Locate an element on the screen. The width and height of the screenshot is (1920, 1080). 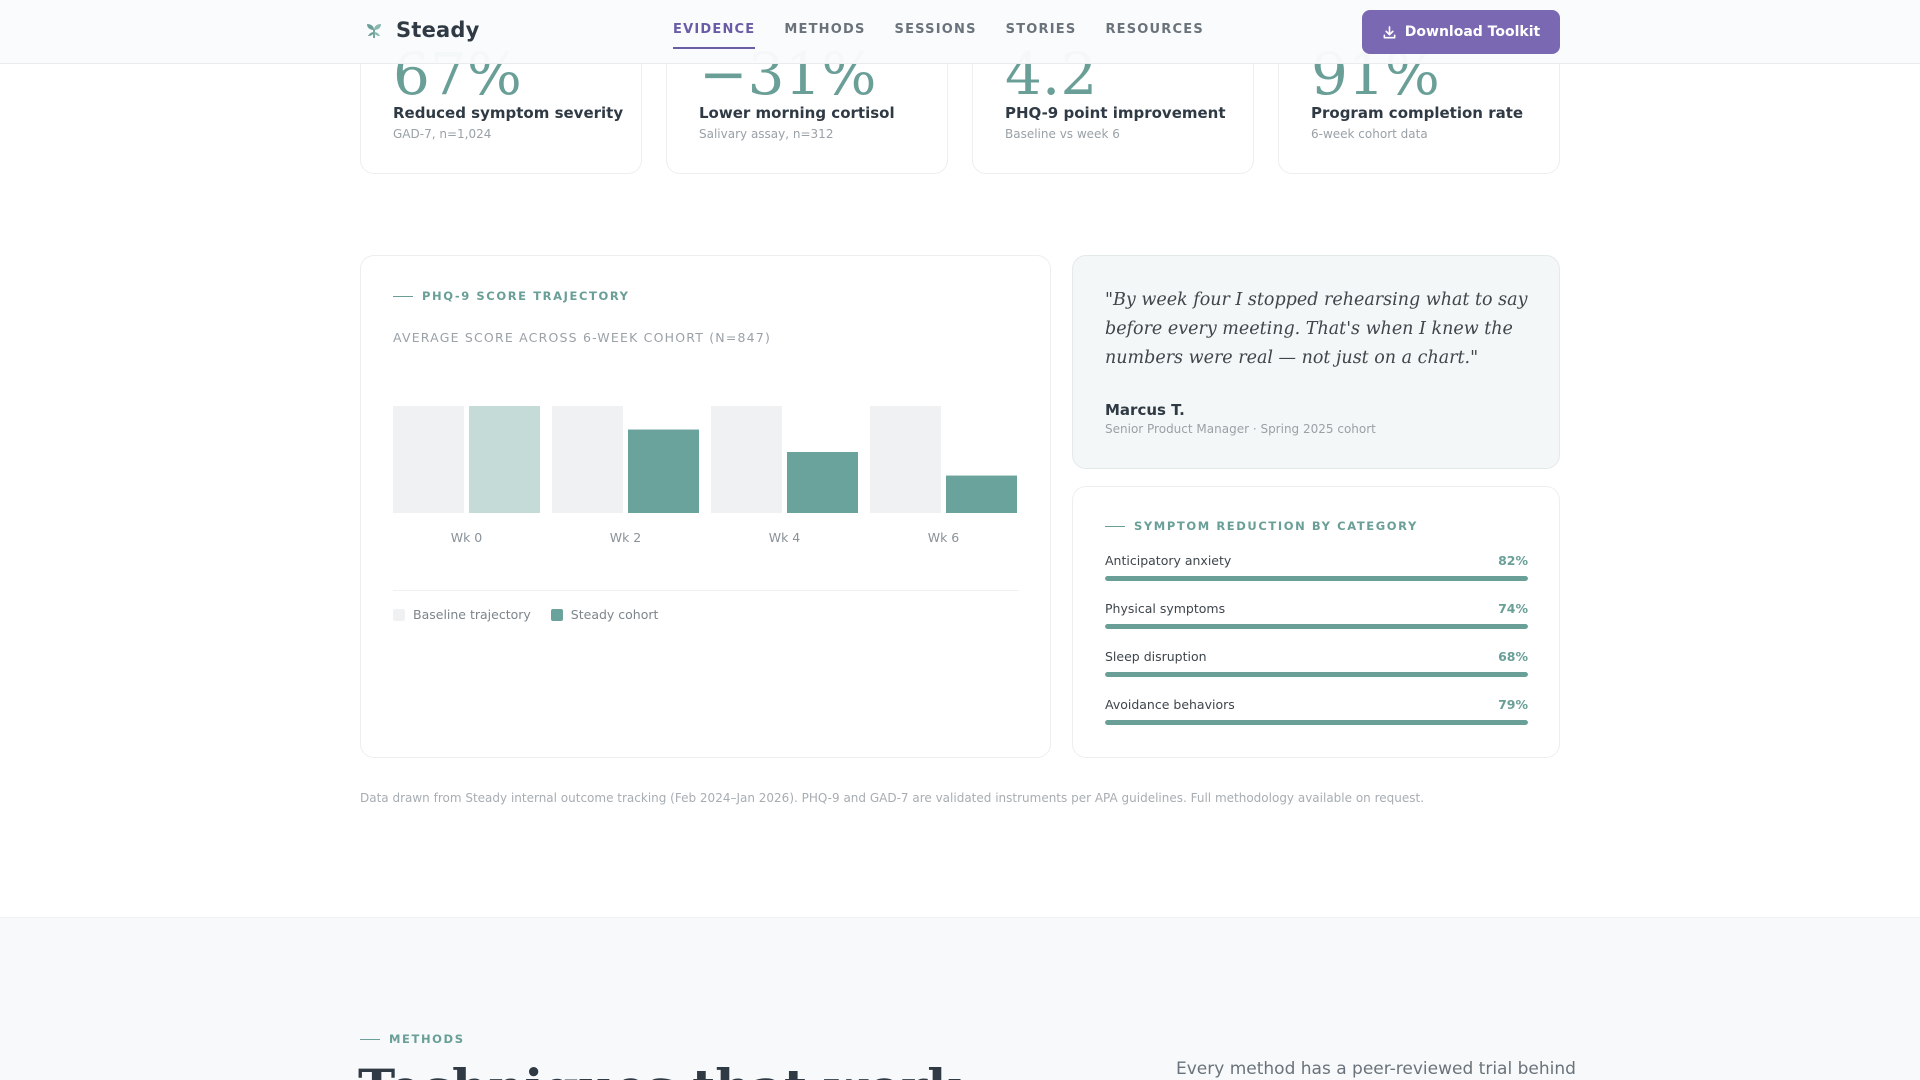
symptom-row-sleep-disruption: Sleep disruption 68% is located at coordinates (1316, 663).